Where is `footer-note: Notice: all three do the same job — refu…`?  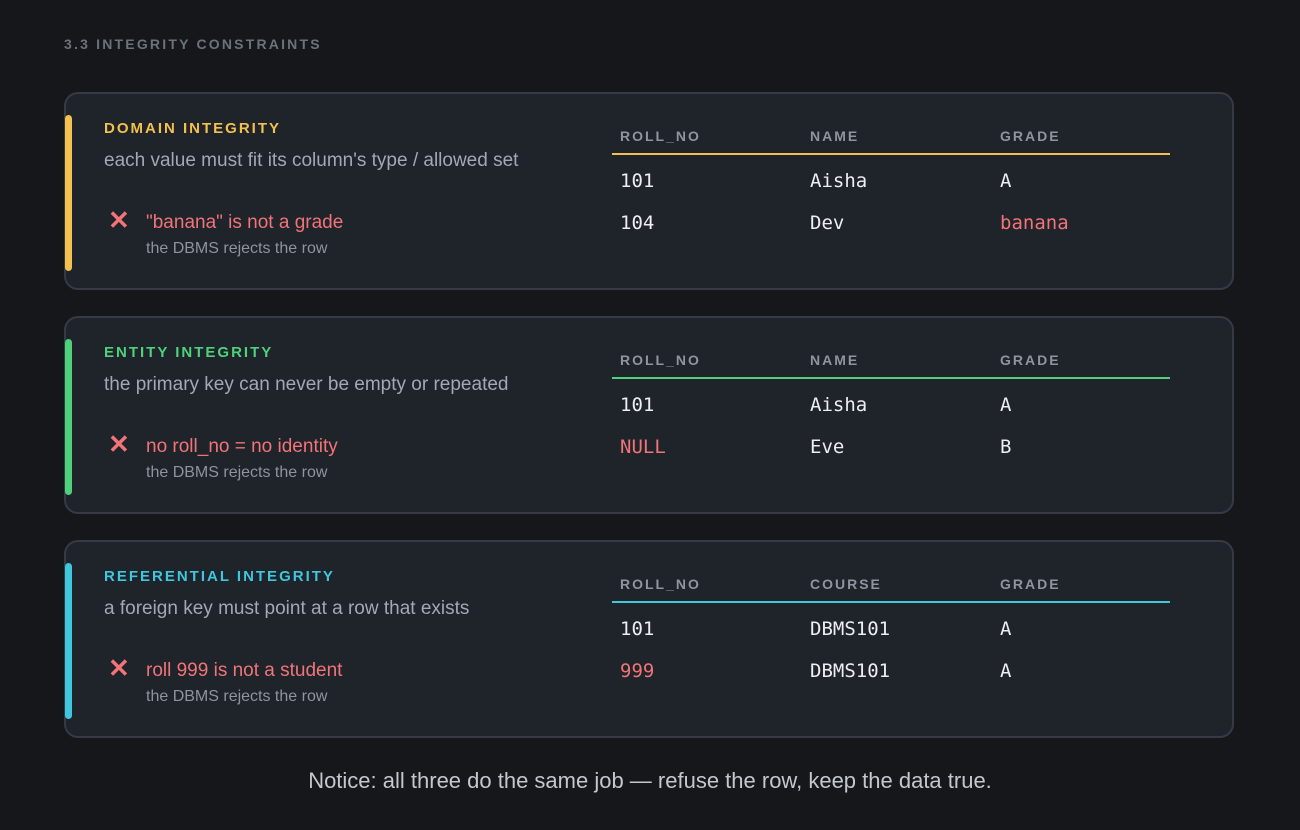 footer-note: Notice: all three do the same job — refu… is located at coordinates (650, 780).